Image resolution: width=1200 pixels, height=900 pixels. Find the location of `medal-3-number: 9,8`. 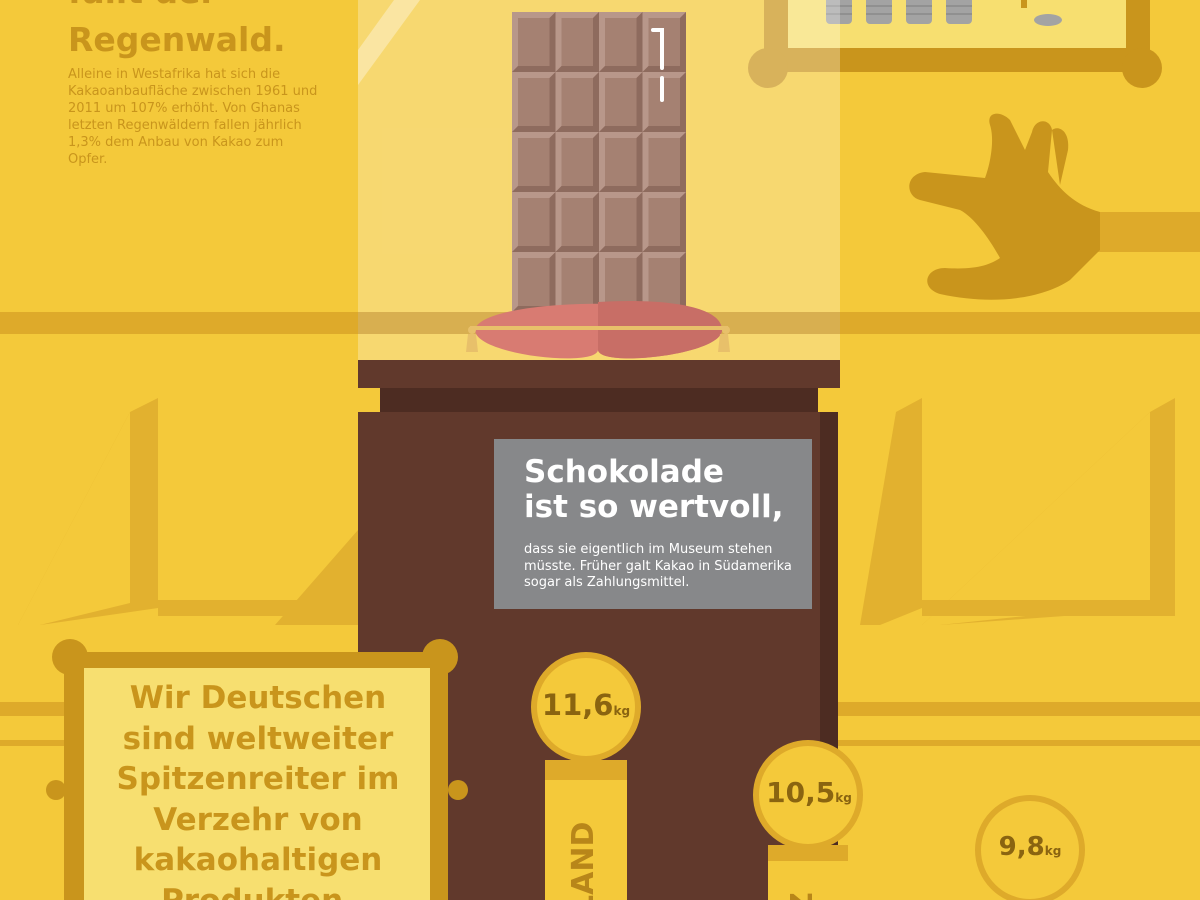

medal-3-number: 9,8 is located at coordinates (1021, 847).